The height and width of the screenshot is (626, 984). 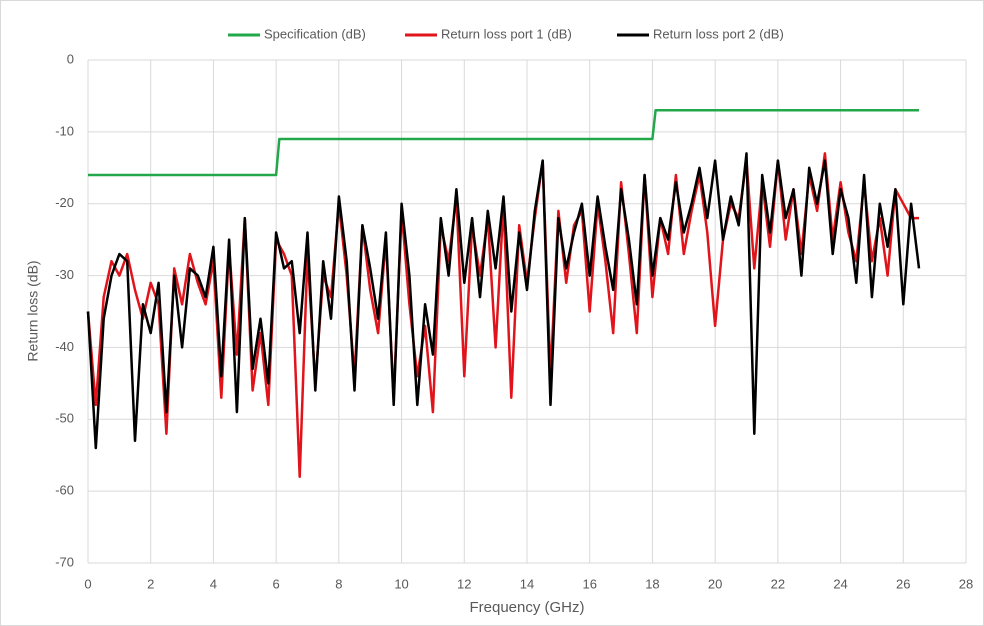 I want to click on y-tick-label: -50, so click(x=64, y=418).